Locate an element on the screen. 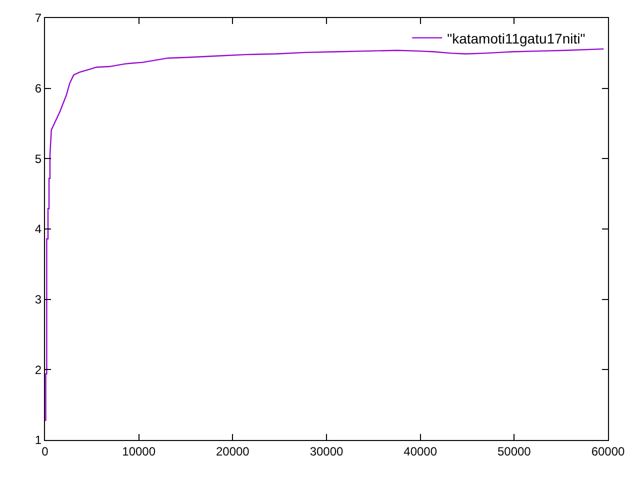 This screenshot has width=640, height=480. y-tick-label: 1 is located at coordinates (38, 440).